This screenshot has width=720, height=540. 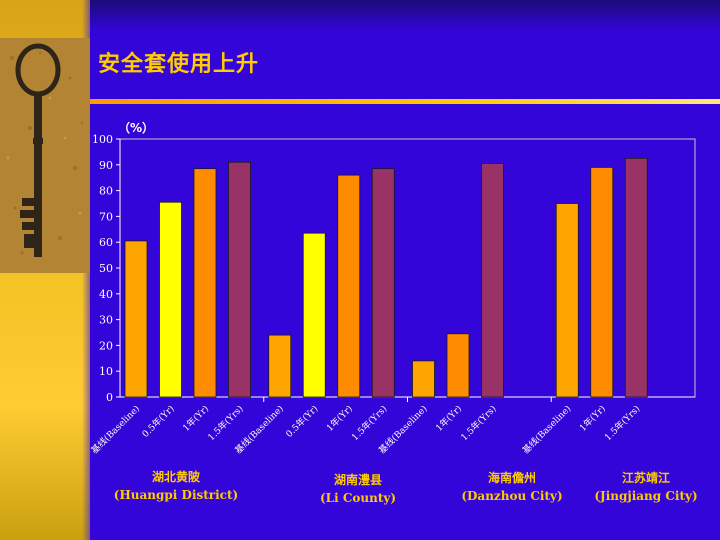 I want to click on region-name-cn: 湖北黄陂, so click(x=175, y=477).